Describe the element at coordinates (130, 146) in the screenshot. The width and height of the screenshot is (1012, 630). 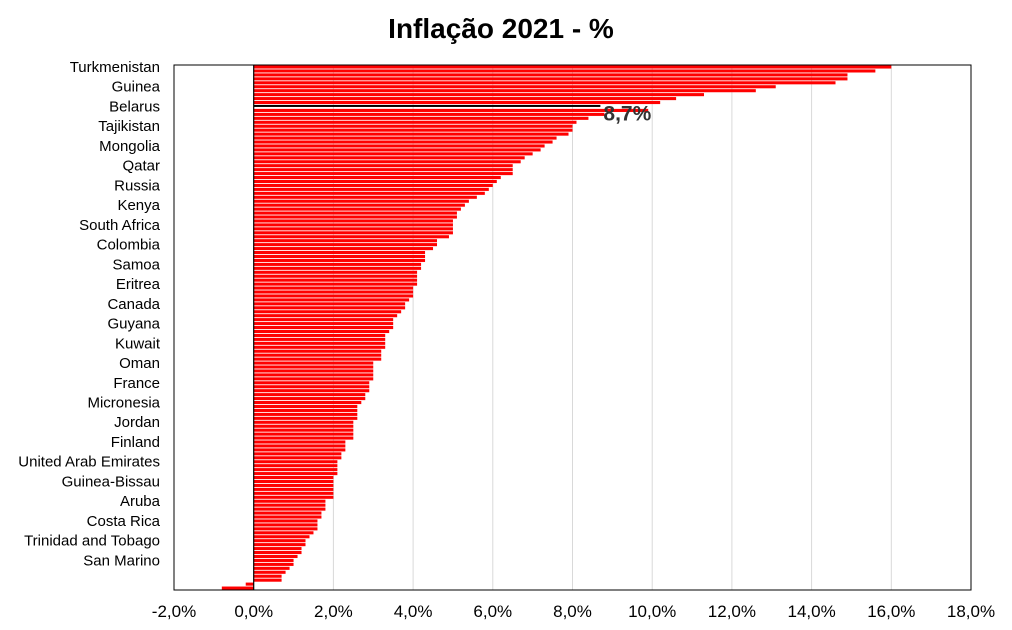
I see `category-label: Mongolia` at that location.